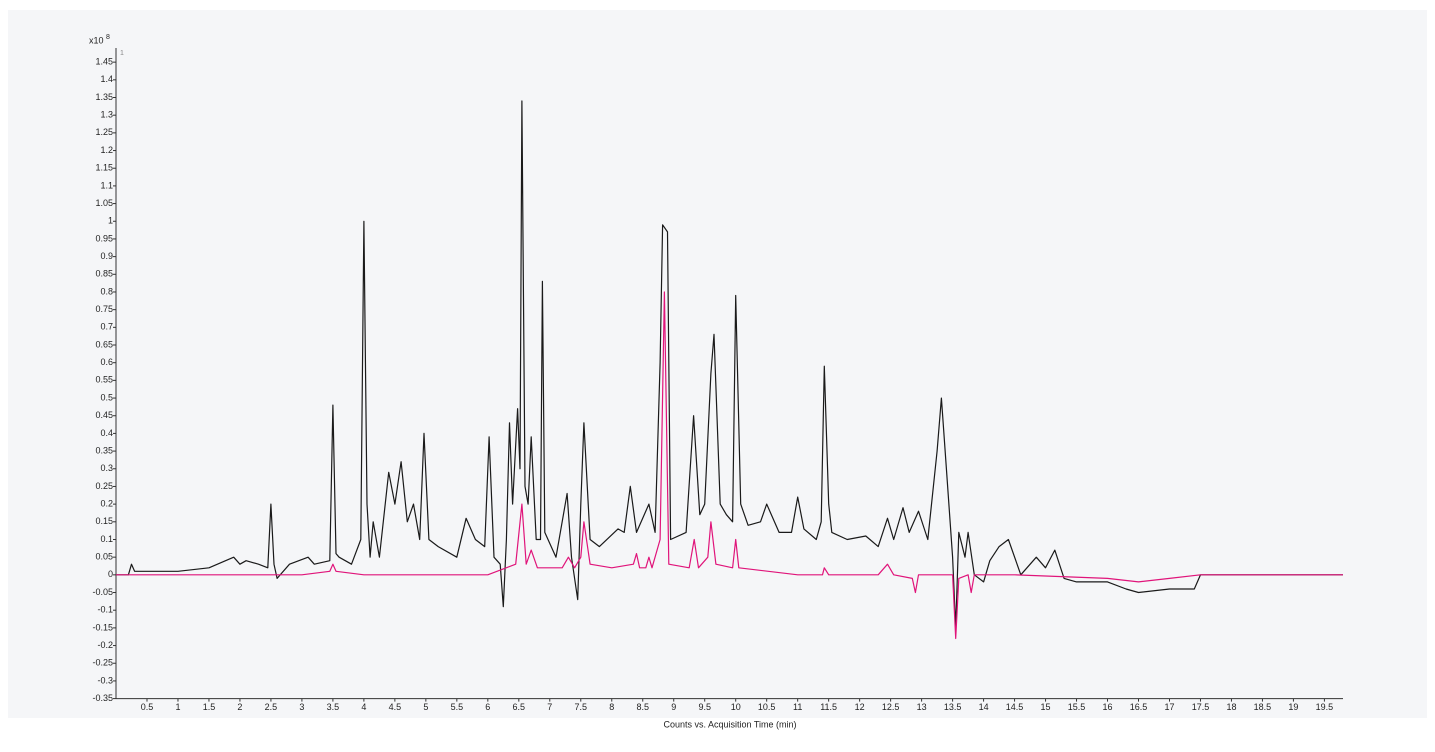 This screenshot has width=1435, height=752. Describe the element at coordinates (106, 504) in the screenshot. I see `y-tick-label: 0.2` at that location.